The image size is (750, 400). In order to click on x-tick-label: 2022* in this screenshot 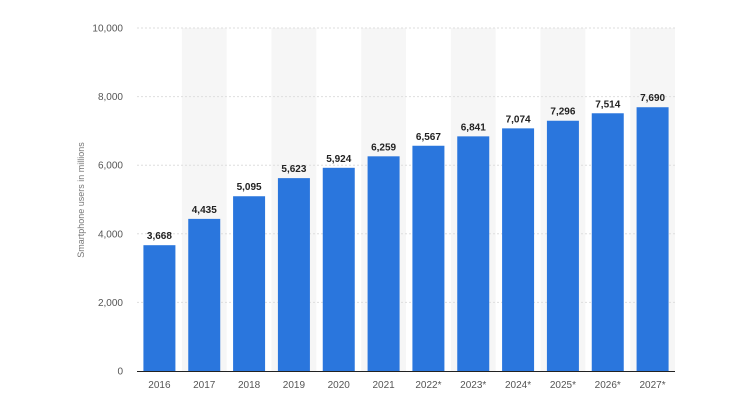, I will do `click(428, 385)`.